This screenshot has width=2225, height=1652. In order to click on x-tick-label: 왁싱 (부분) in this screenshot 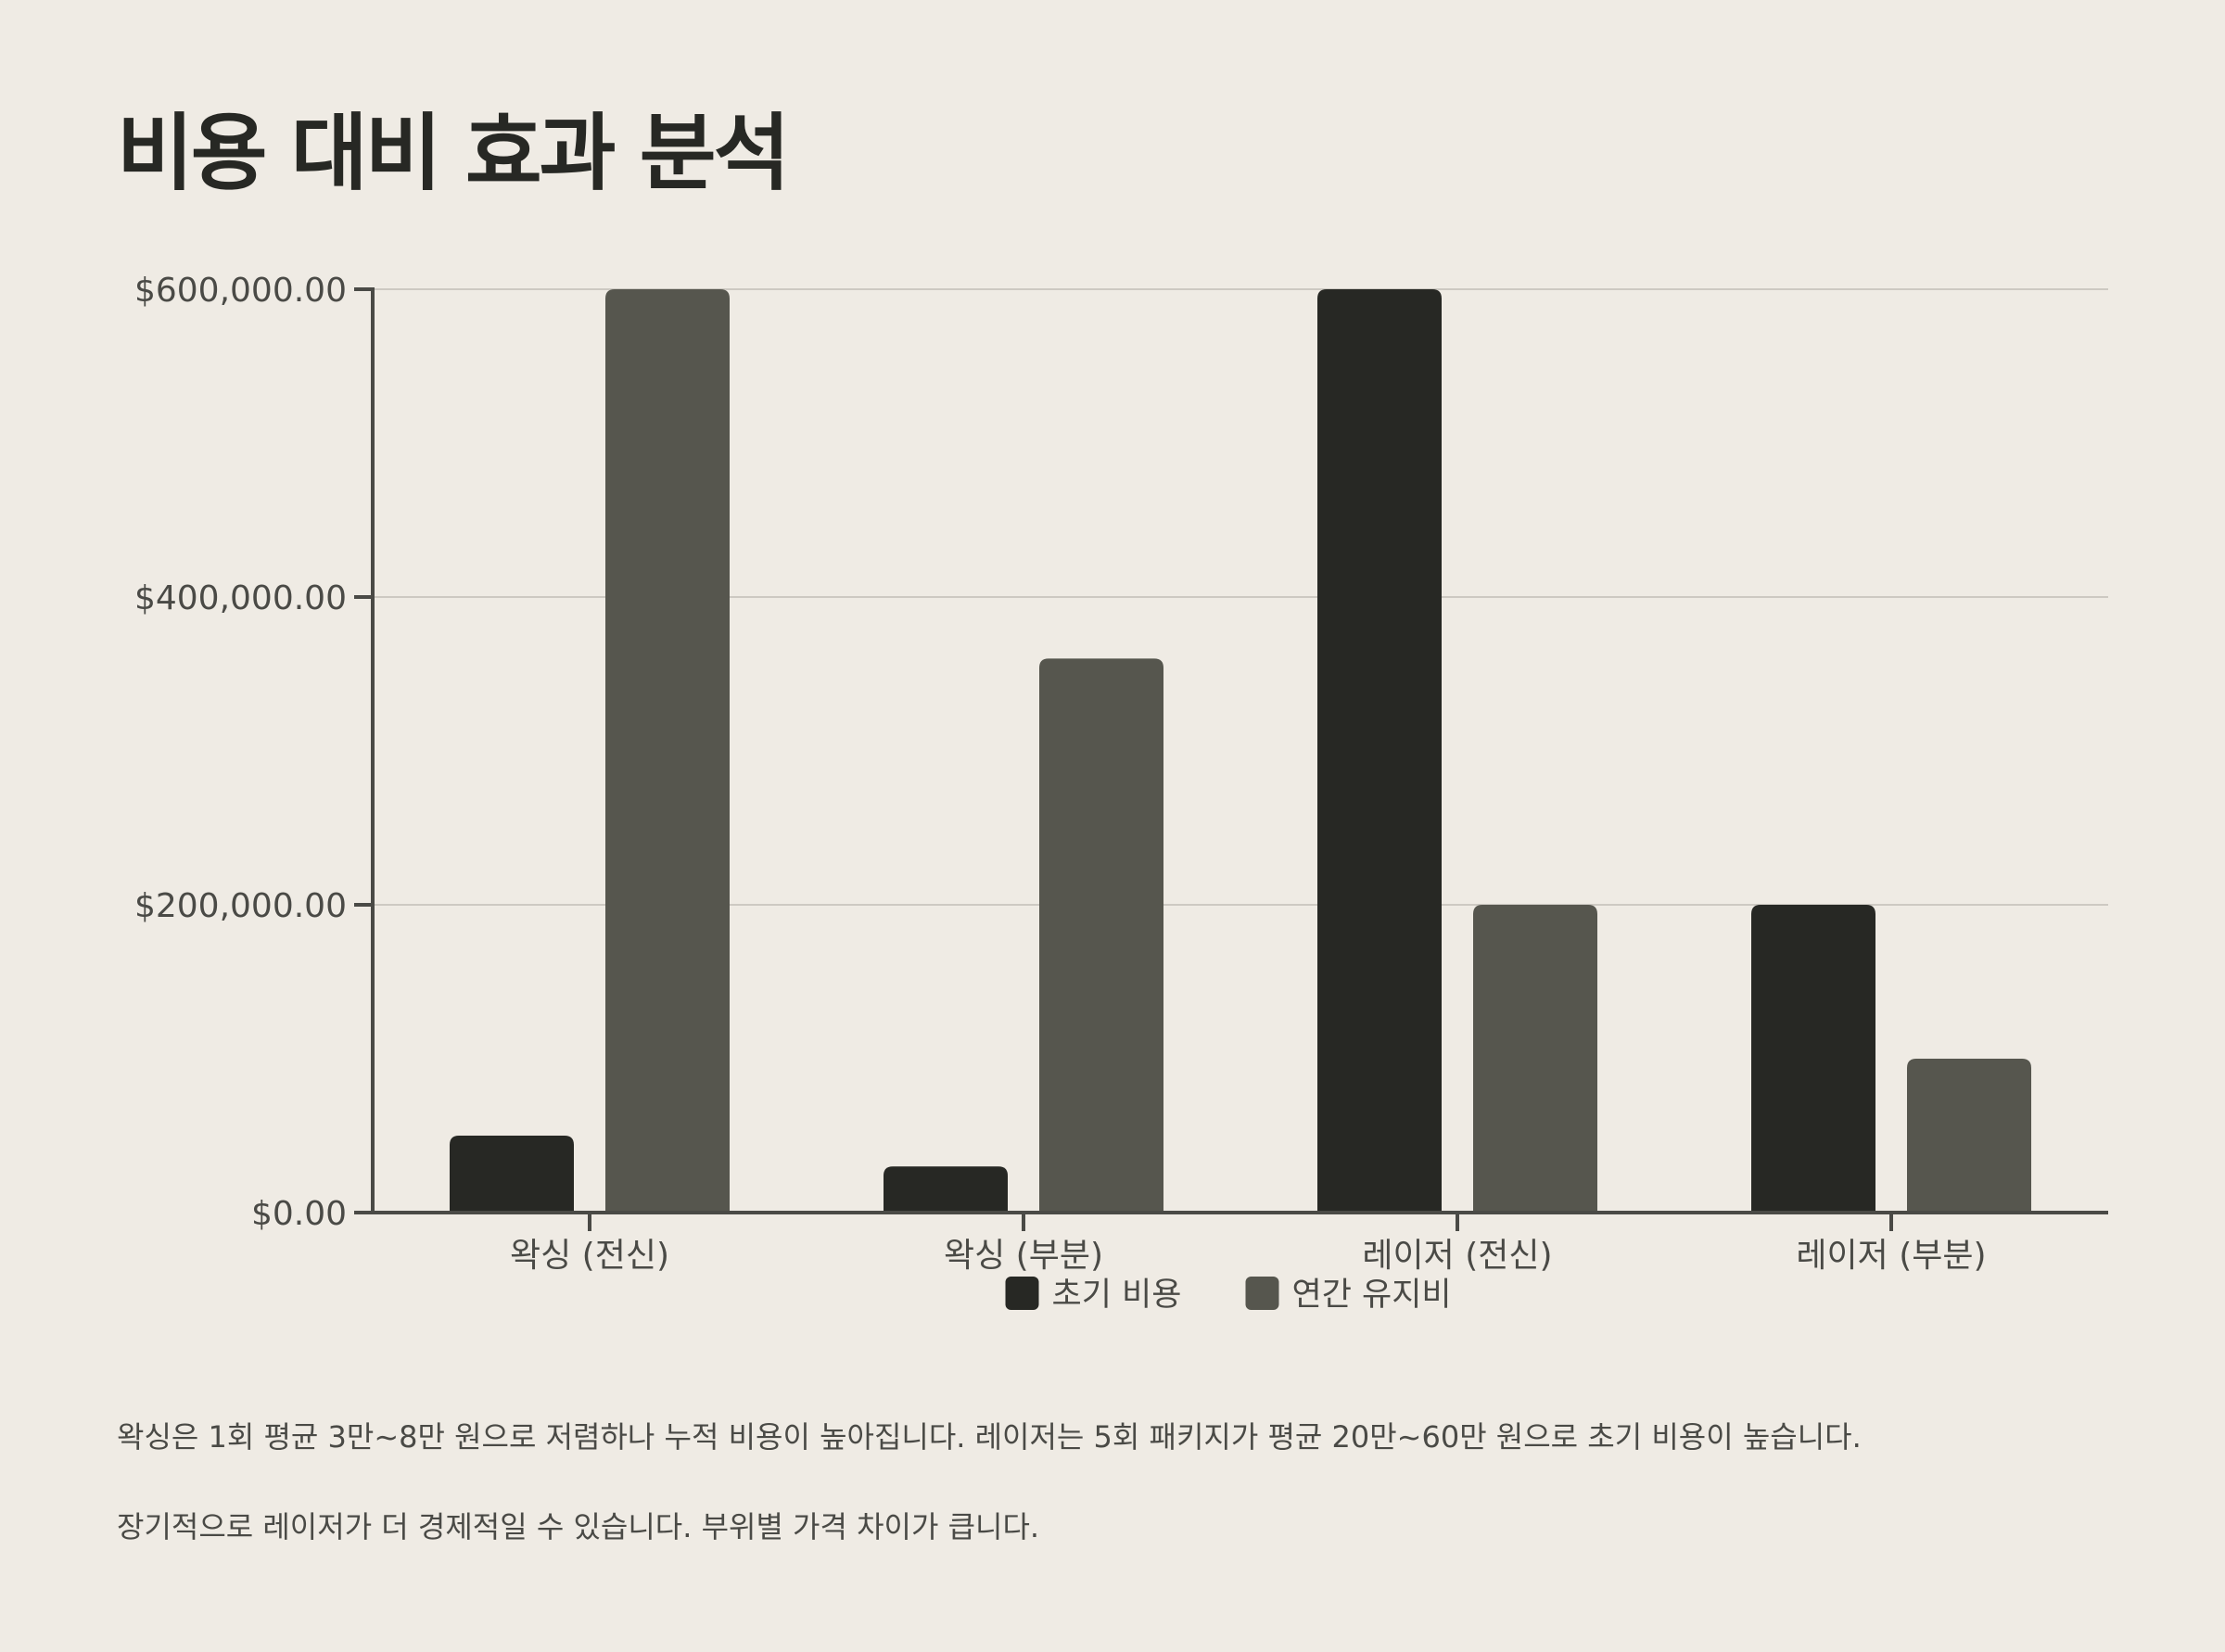, I will do `click(1023, 1256)`.